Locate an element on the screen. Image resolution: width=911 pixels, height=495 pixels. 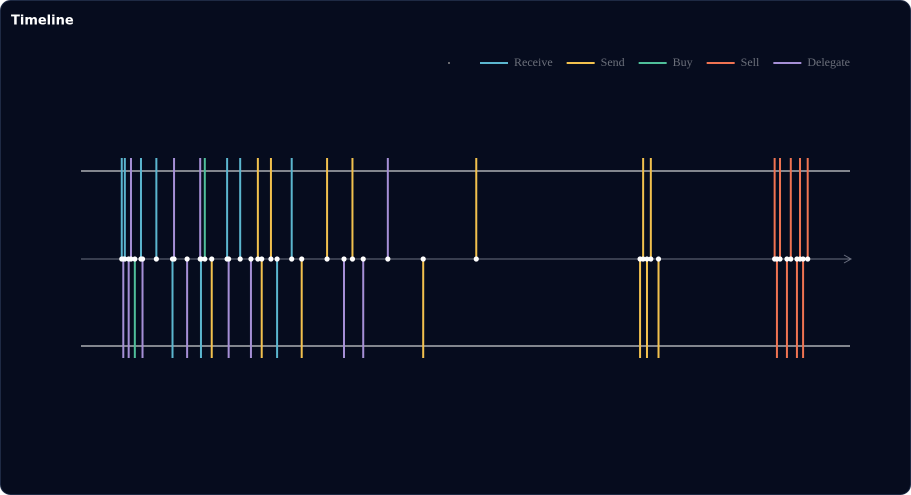
legend-label: Receive is located at coordinates (533, 62).